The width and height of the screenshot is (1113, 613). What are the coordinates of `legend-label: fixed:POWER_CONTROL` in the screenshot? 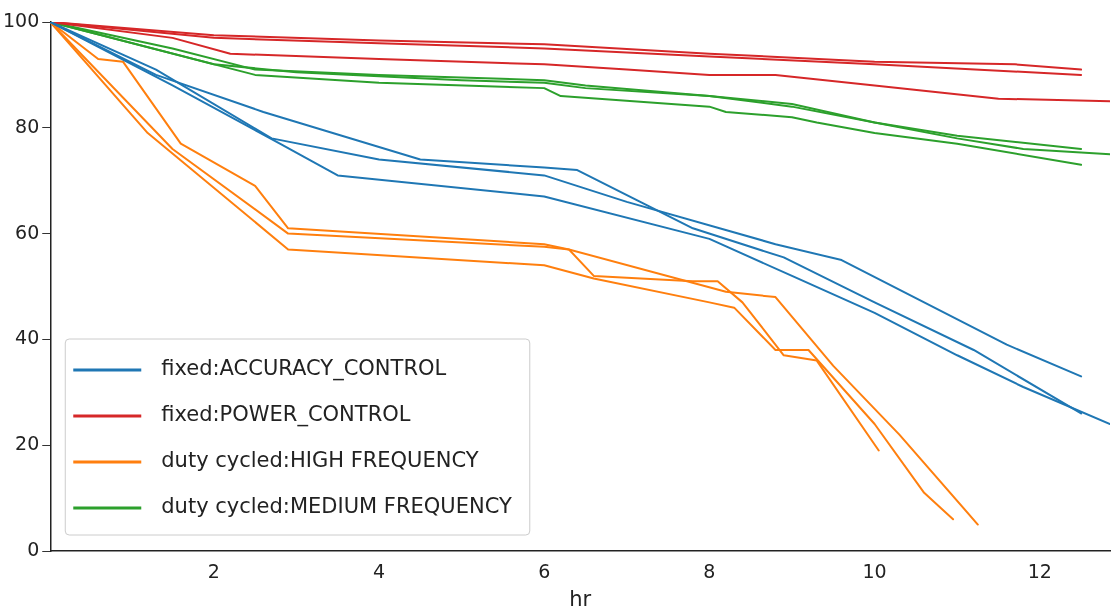 It's located at (286, 415).